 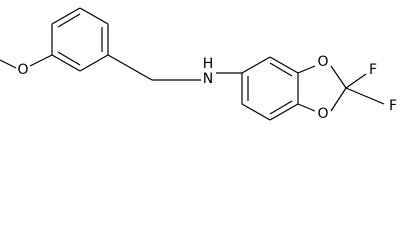 I want to click on atom-label: N, so click(x=208, y=79).